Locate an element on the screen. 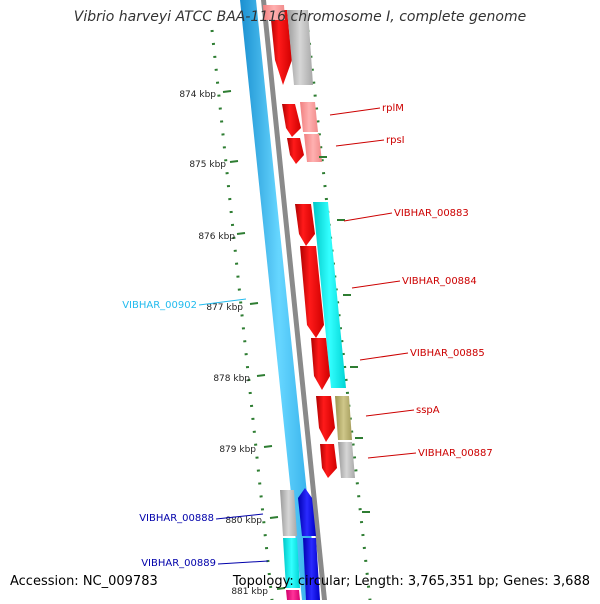 The height and width of the screenshot is (604, 600). gene-label: VIBHAR_00884 is located at coordinates (439, 281).